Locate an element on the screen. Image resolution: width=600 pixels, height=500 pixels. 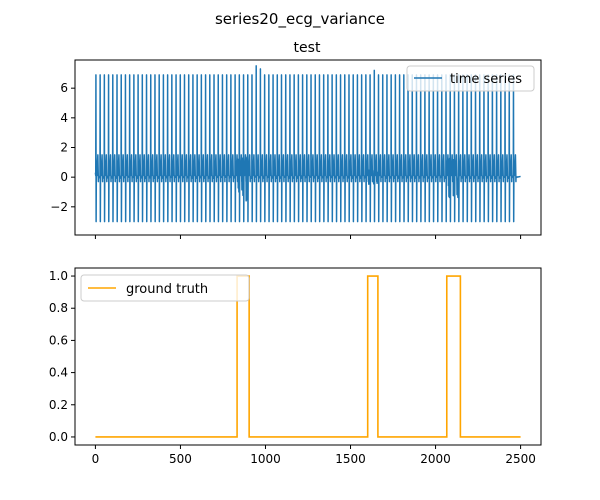
top-y-tick-label: 2 is located at coordinates (64, 148).